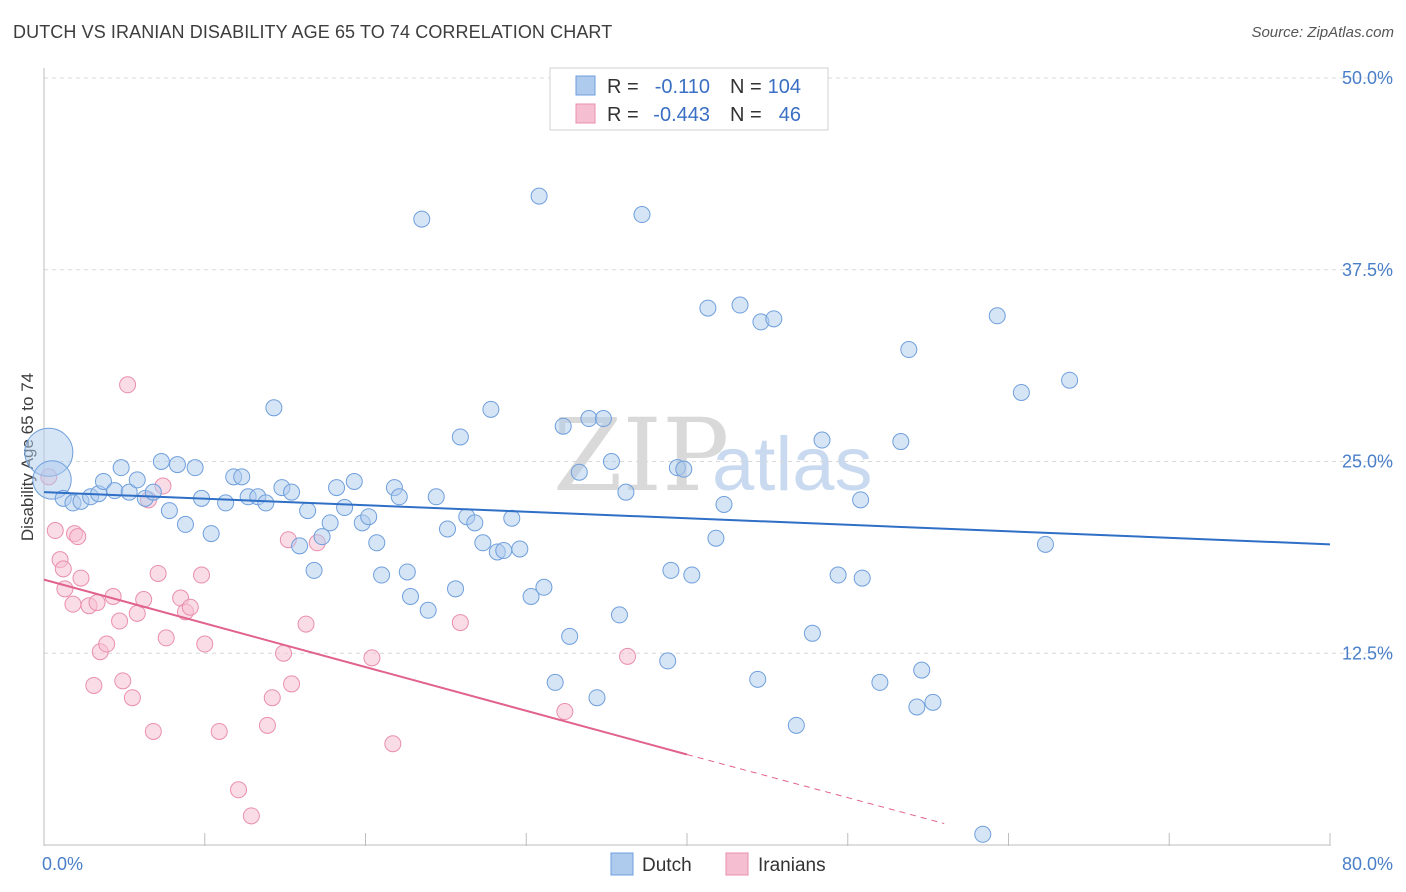 The width and height of the screenshot is (1406, 892). What do you see at coordinates (784, 87) in the screenshot?
I see `legend-n-value-dutch: 104` at bounding box center [784, 87].